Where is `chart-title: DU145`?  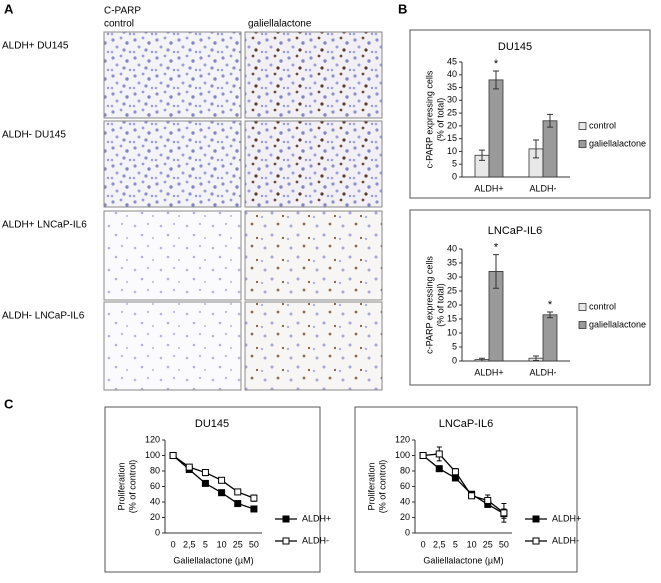 chart-title: DU145 is located at coordinates (515, 47).